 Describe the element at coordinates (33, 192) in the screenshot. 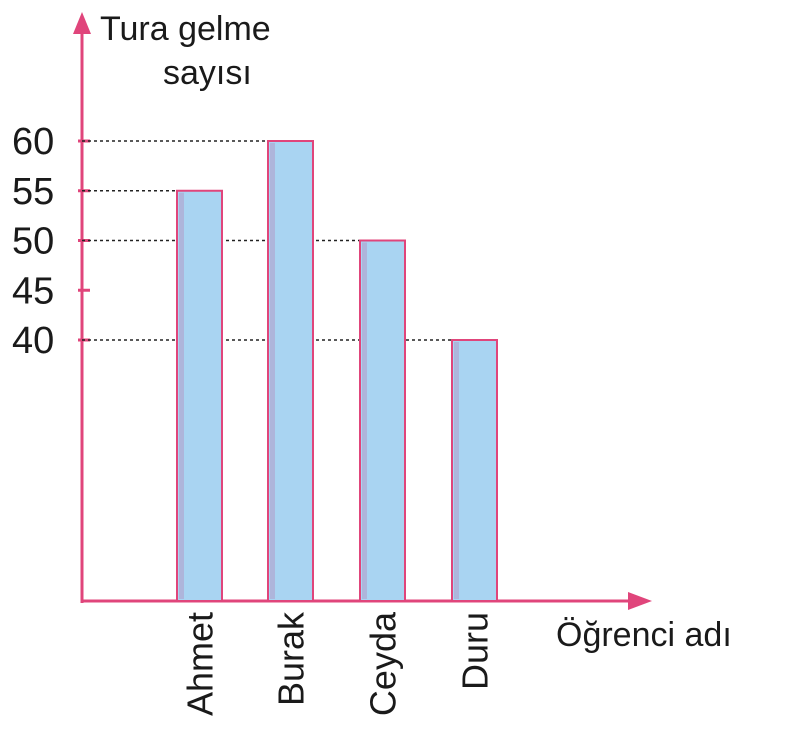

I see `y-tick-label-55: 55` at that location.